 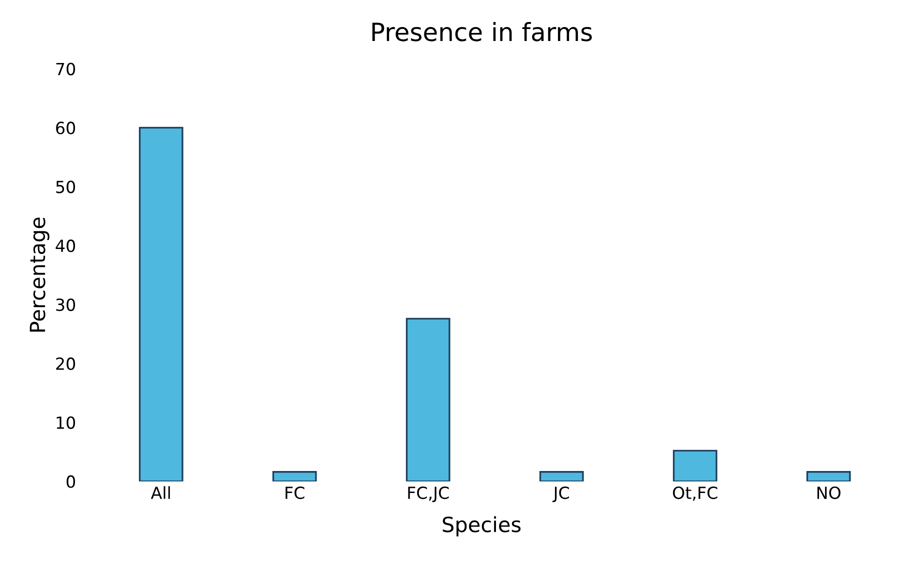 What do you see at coordinates (66, 363) in the screenshot?
I see `y-tick-label: 20` at bounding box center [66, 363].